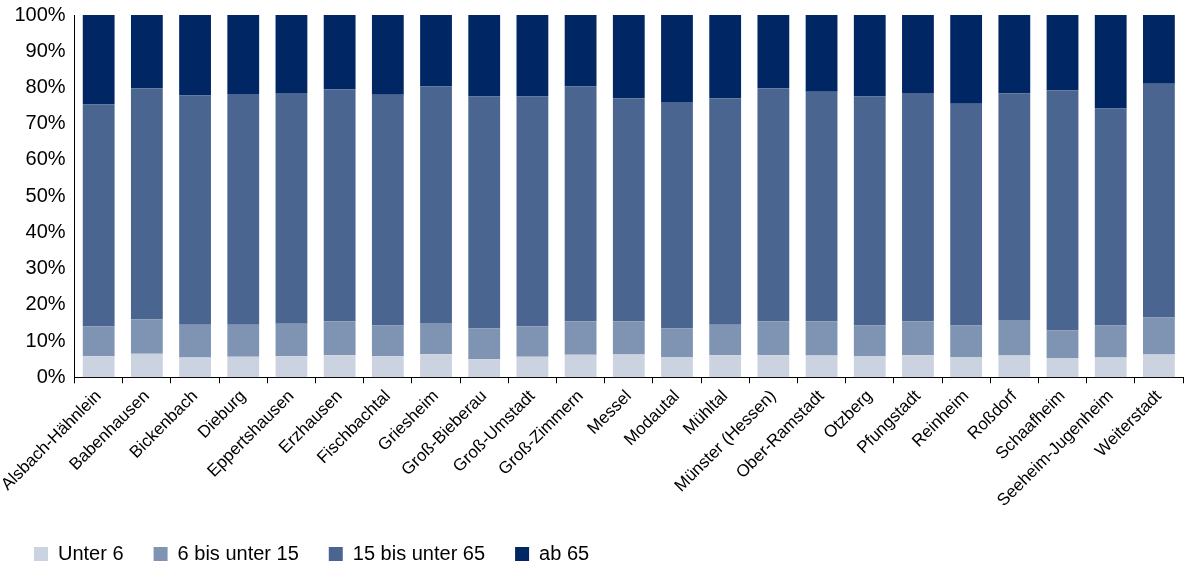  Describe the element at coordinates (45, 158) in the screenshot. I see `y-tick-label: 60%` at that location.